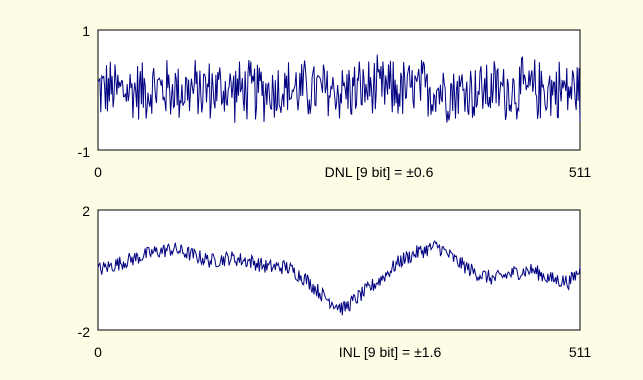 The height and width of the screenshot is (380, 643). What do you see at coordinates (86, 31) in the screenshot?
I see `dnl-y-tick-top: 1` at bounding box center [86, 31].